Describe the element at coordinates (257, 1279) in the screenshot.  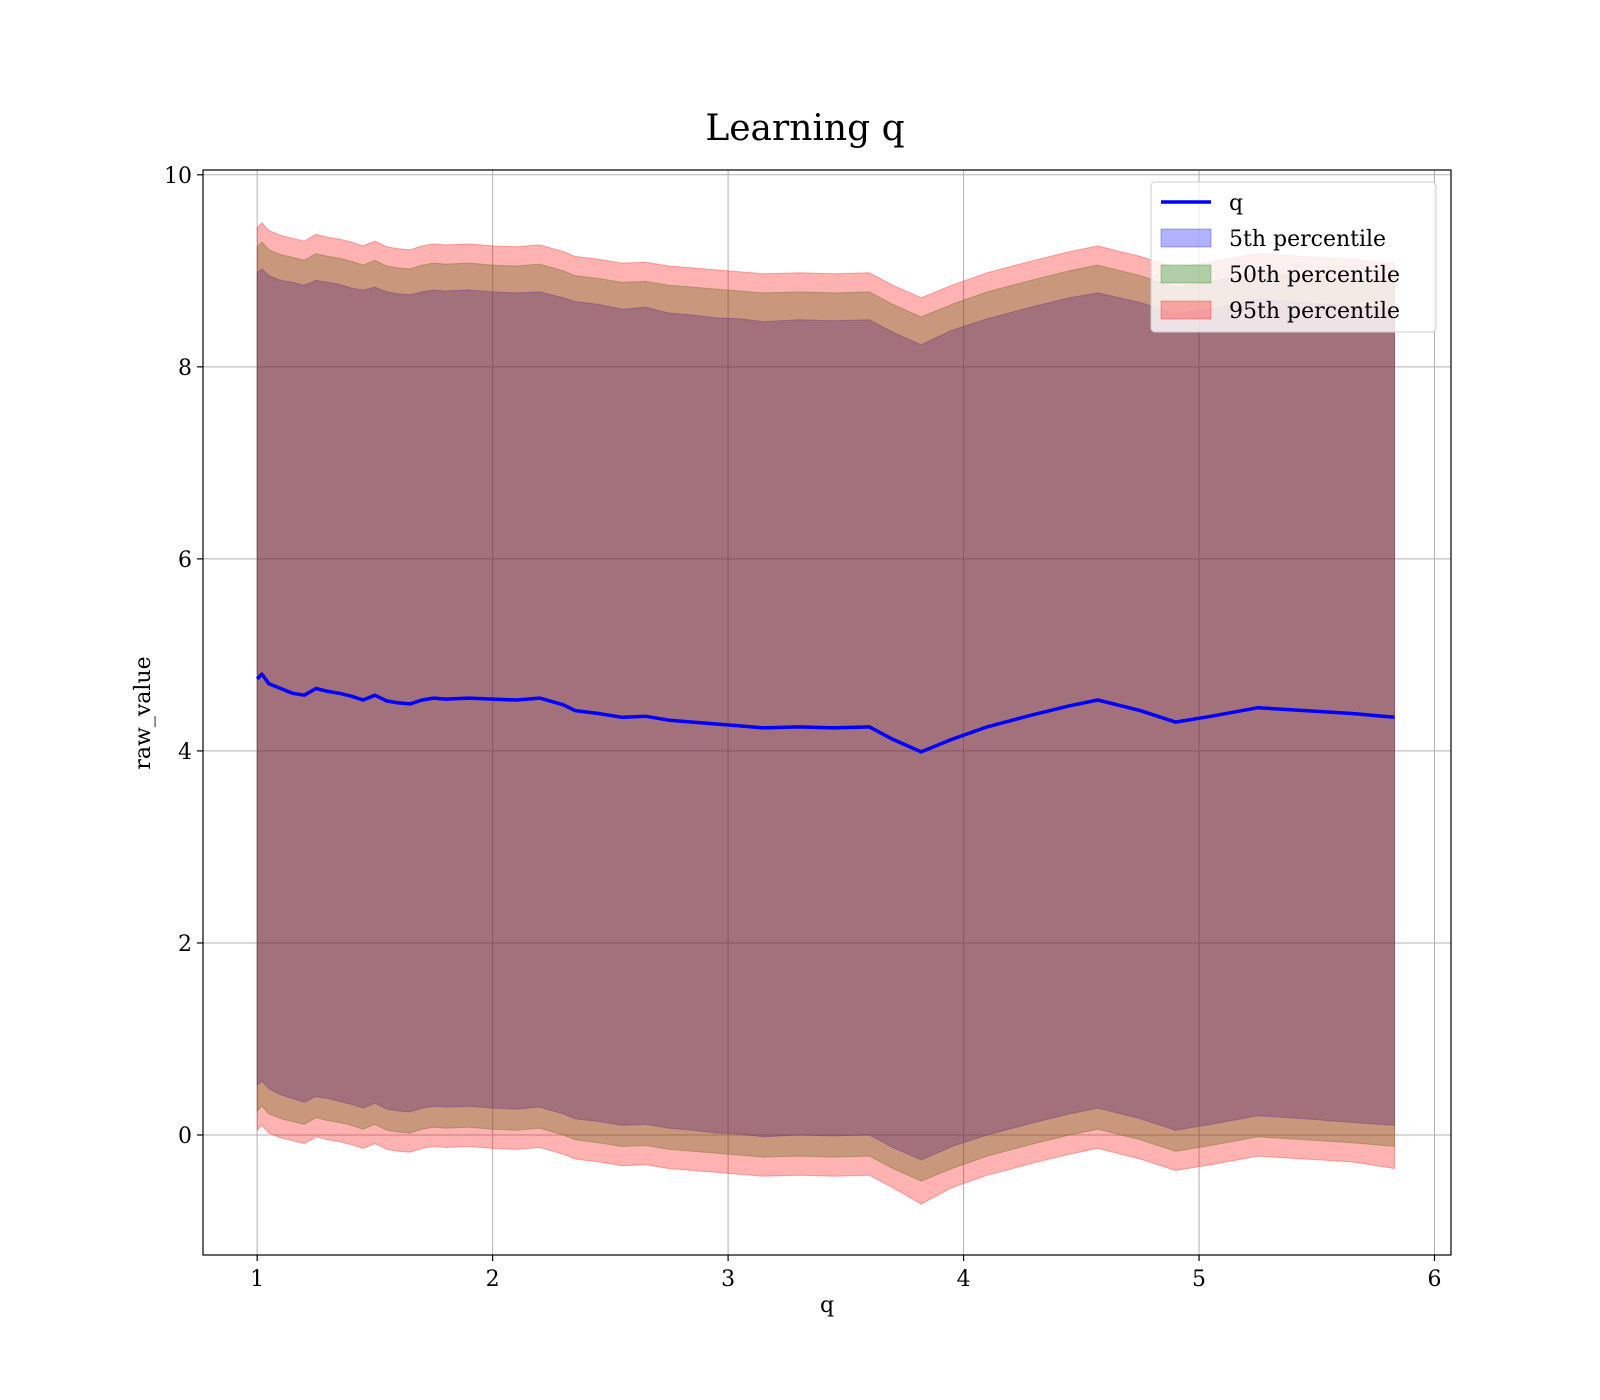
I see `x-tick-label: 1` at that location.